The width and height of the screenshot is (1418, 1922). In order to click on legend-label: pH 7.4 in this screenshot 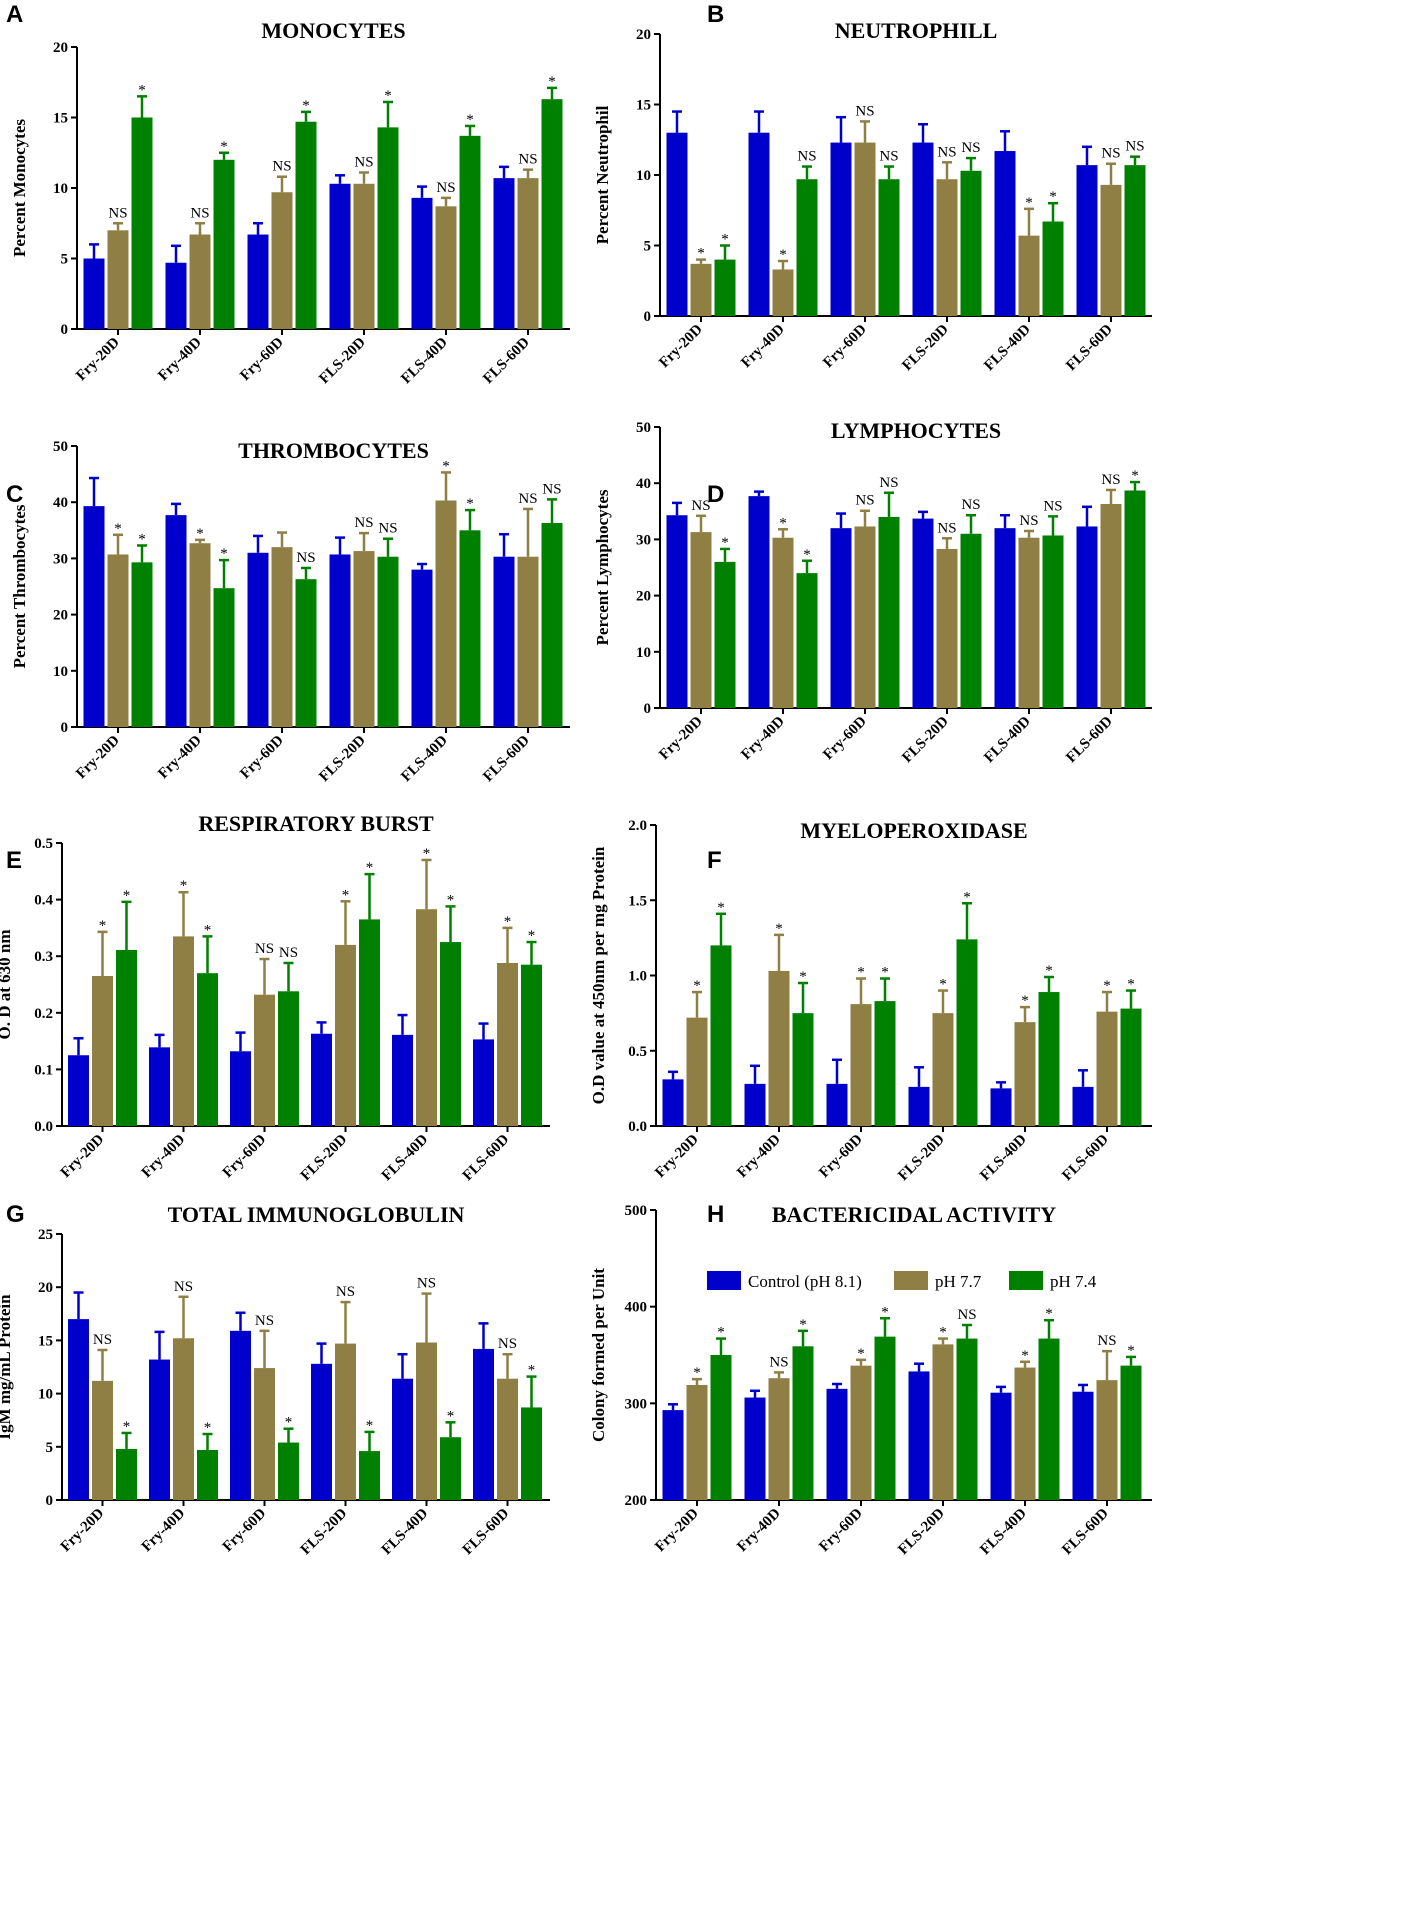, I will do `click(1073, 1281)`.